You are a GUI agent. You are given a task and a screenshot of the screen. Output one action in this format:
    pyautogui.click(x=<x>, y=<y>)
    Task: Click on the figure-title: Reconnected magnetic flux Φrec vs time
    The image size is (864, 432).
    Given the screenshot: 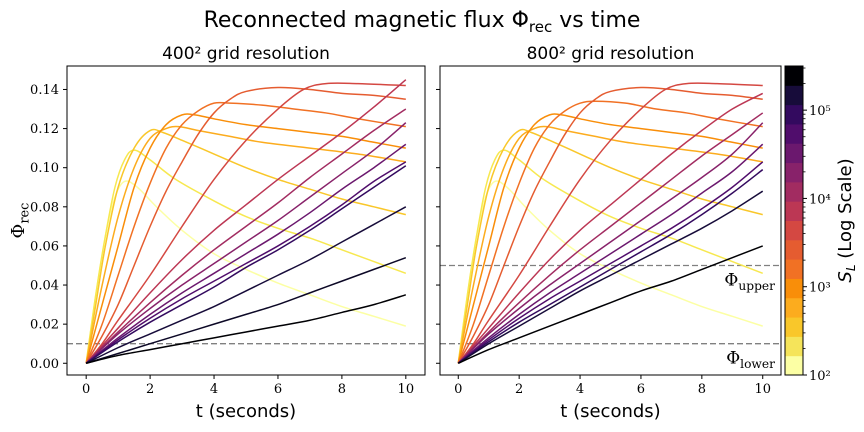 What is the action you would take?
    pyautogui.click(x=422, y=22)
    